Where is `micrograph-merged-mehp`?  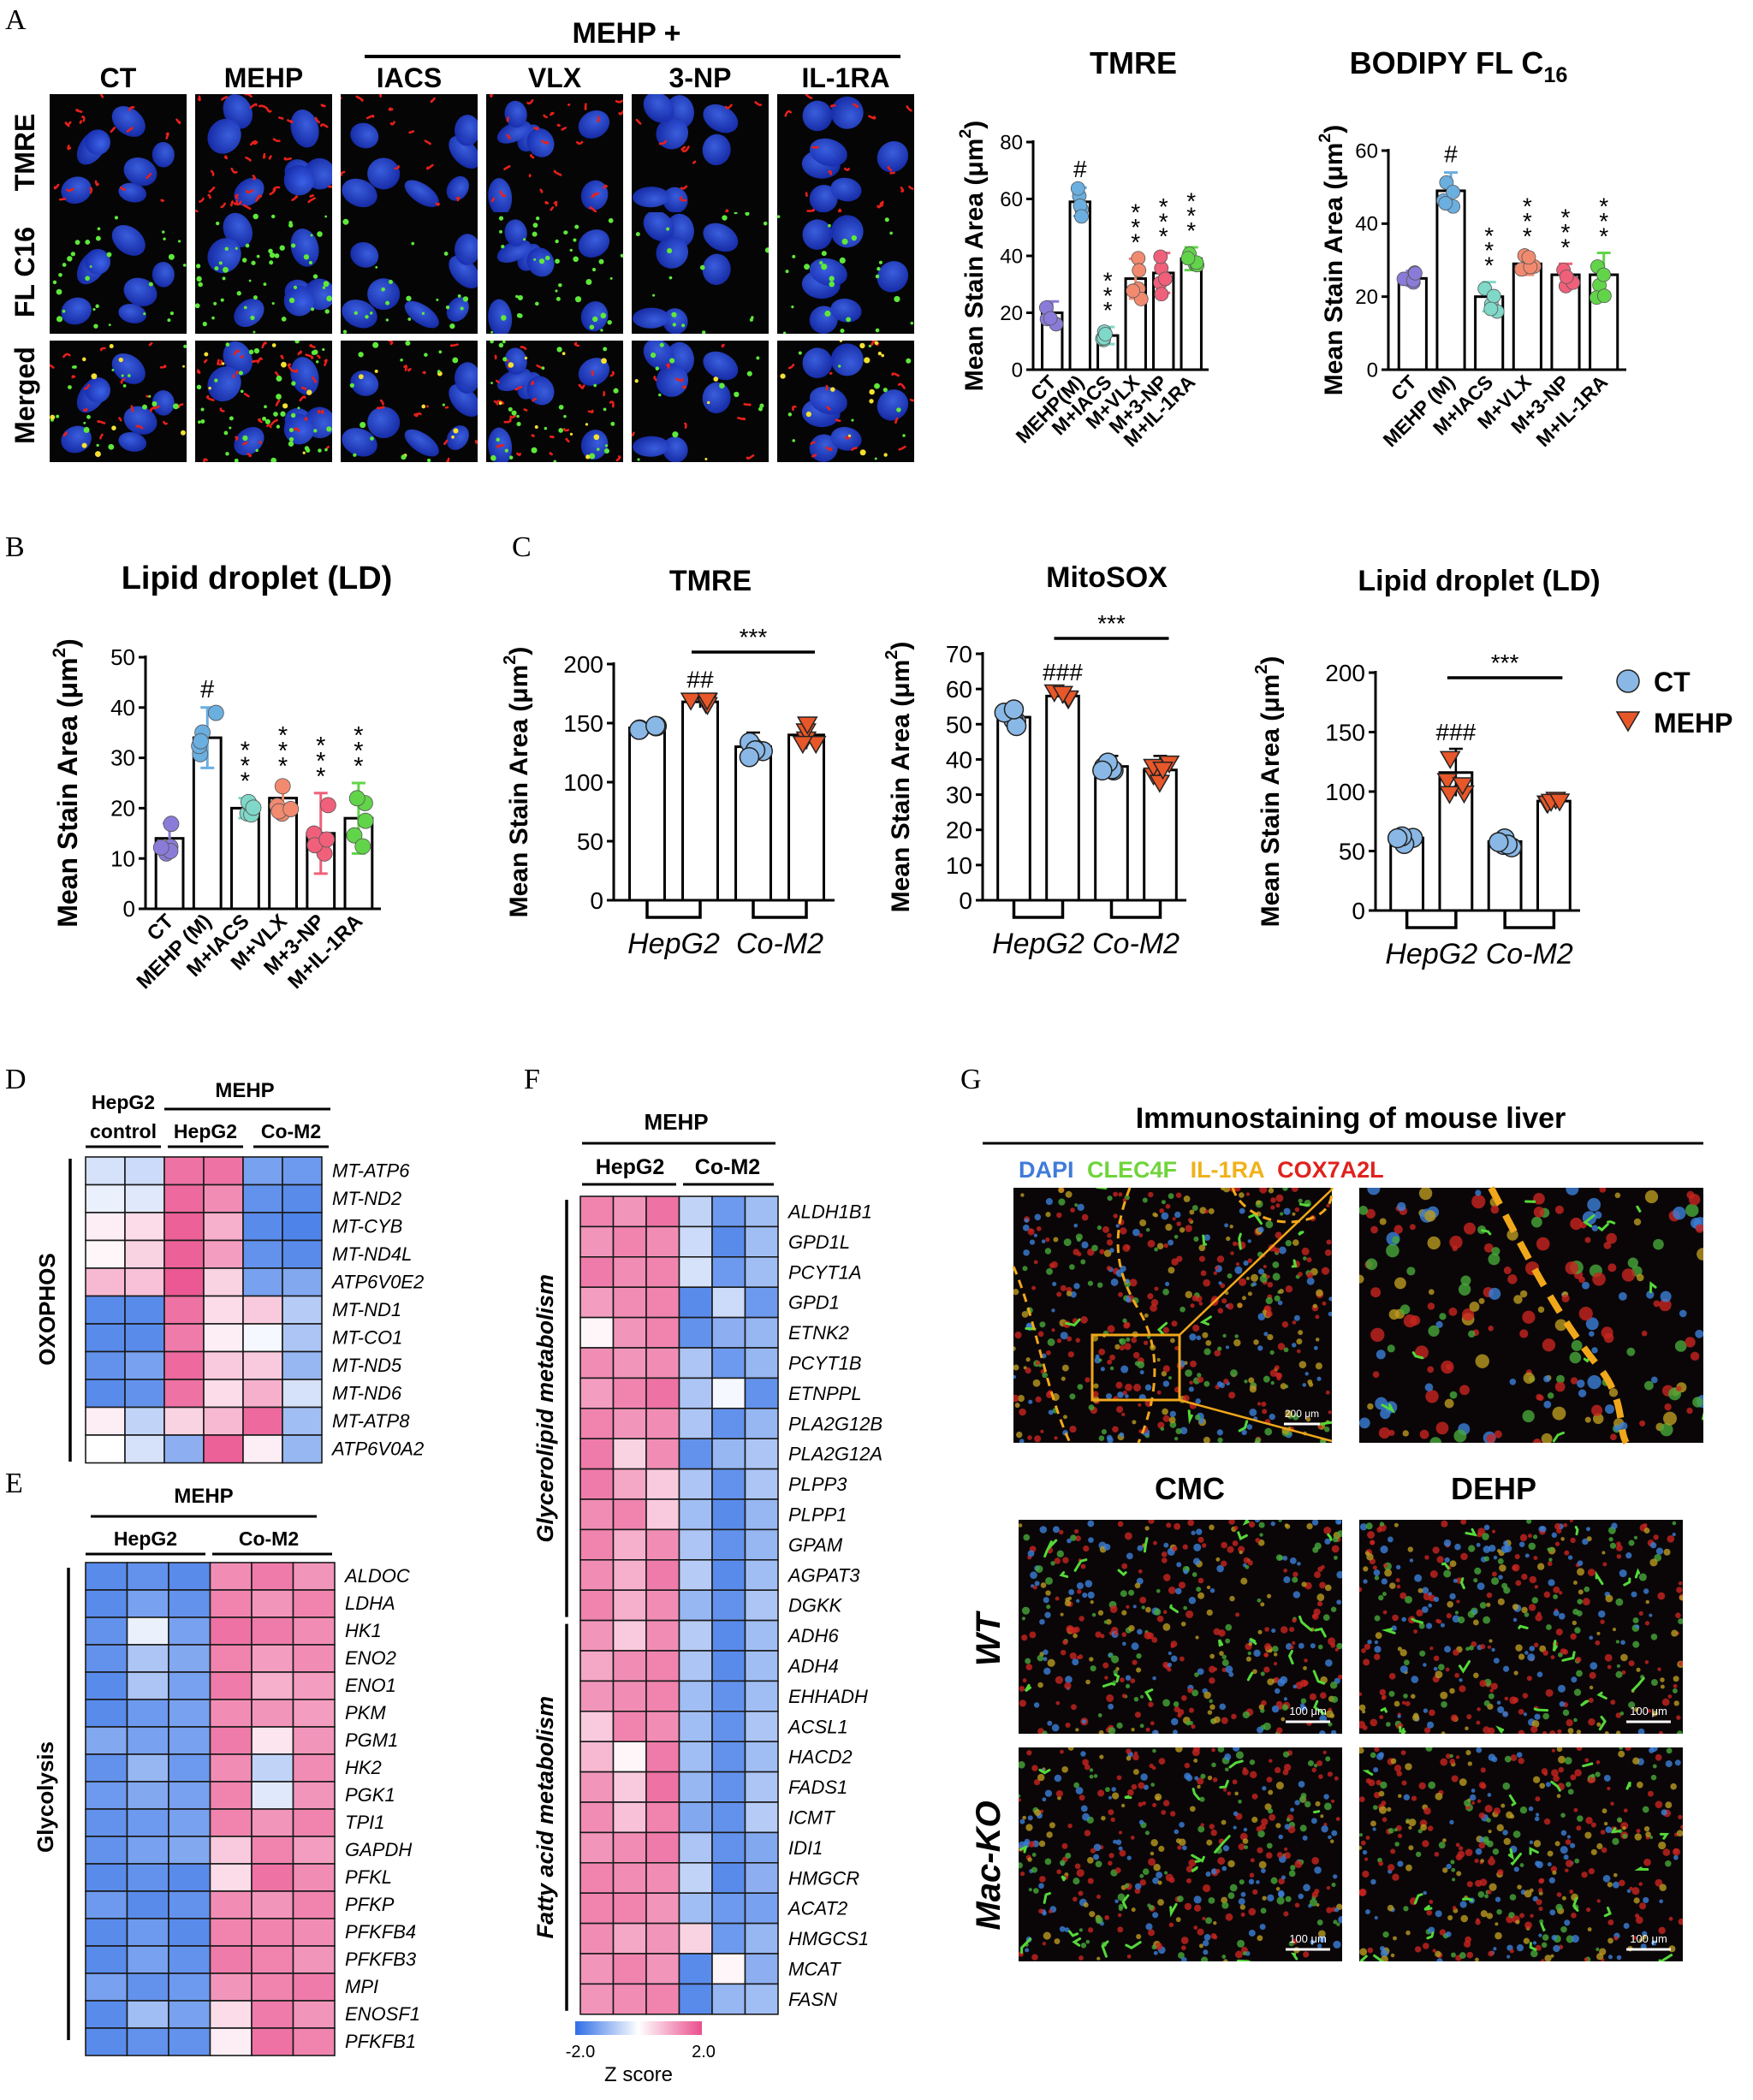 micrograph-merged-mehp is located at coordinates (263, 401).